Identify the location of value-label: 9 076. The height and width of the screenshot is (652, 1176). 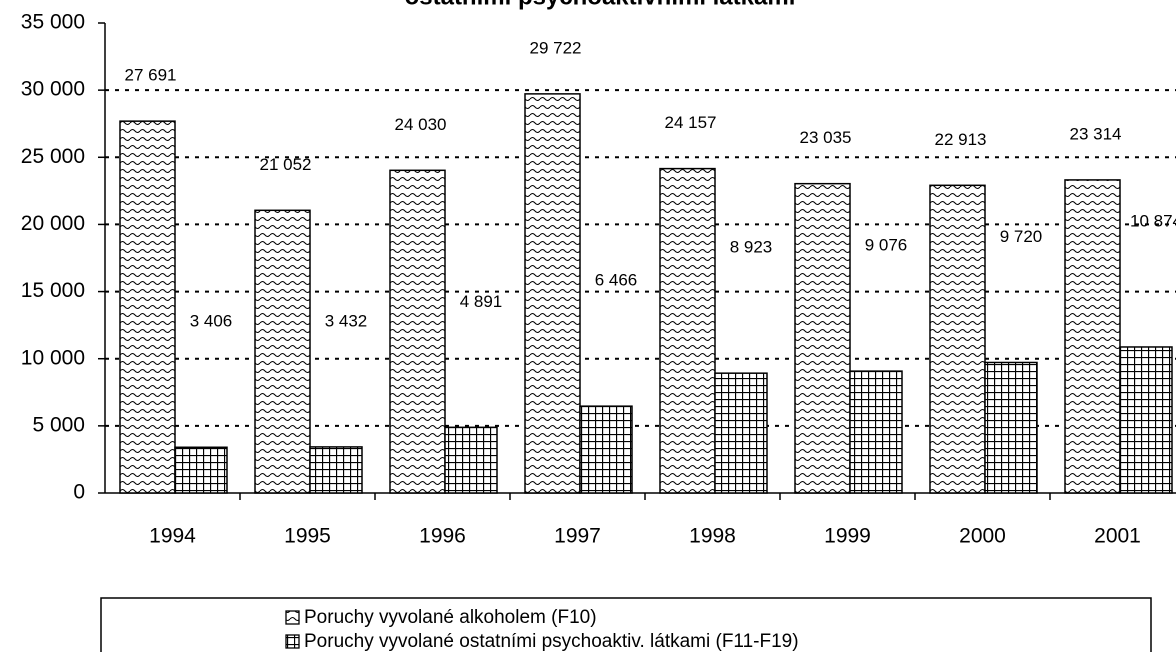
(886, 245).